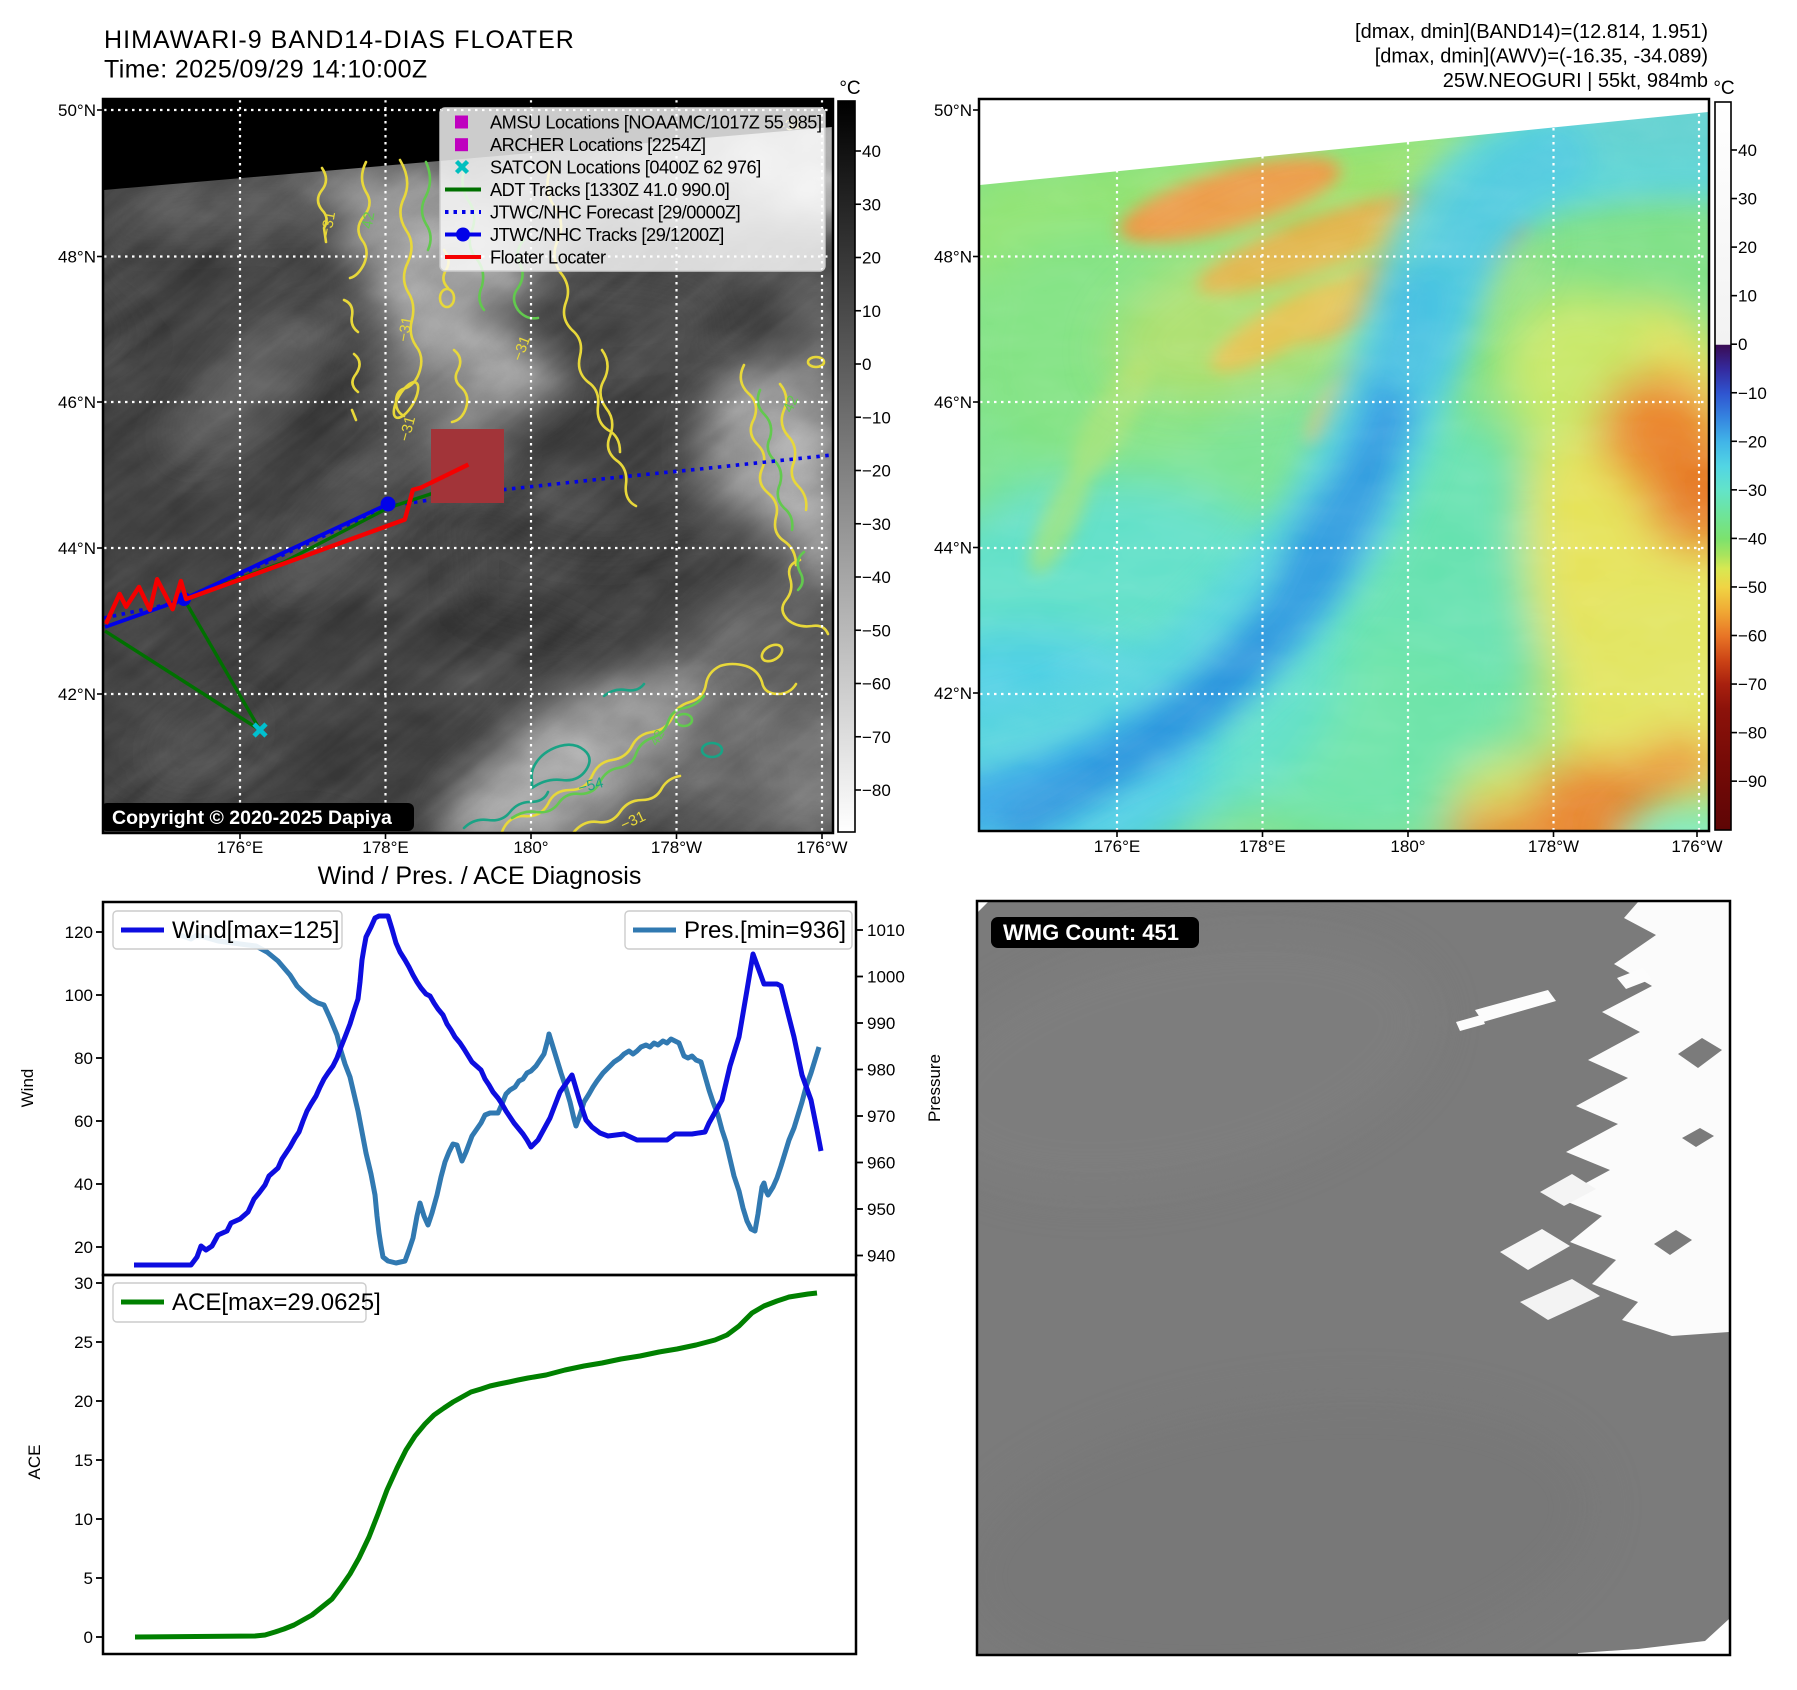 The width and height of the screenshot is (1797, 1690). I want to click on svg-text: −54, so click(590, 785).